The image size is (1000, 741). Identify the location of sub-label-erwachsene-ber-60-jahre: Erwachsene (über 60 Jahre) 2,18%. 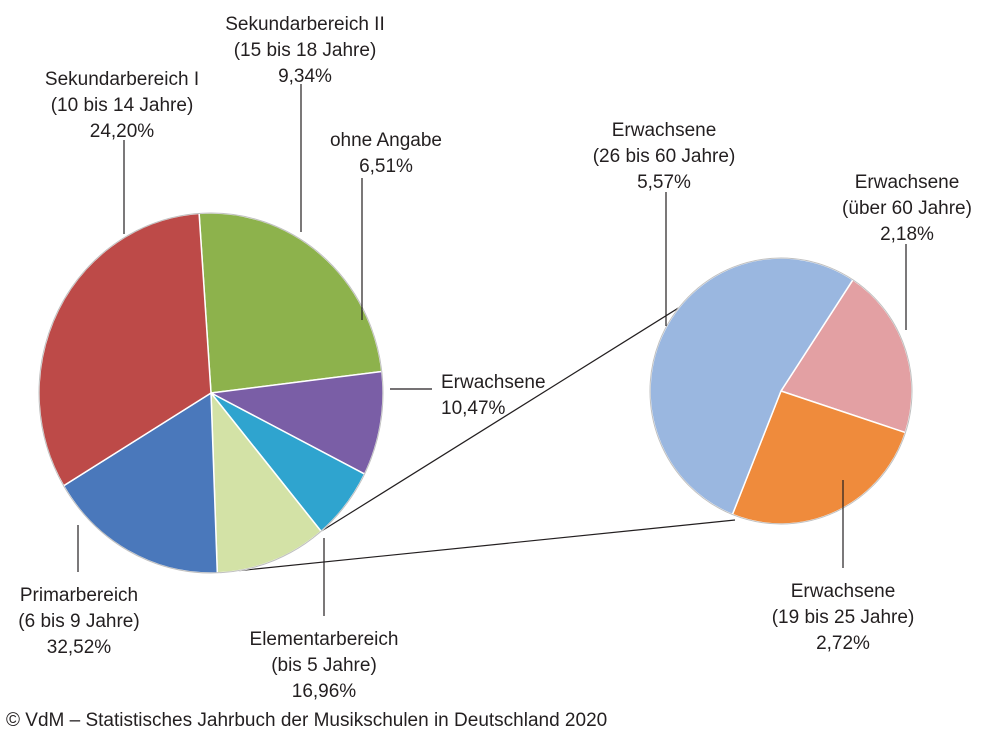
(907, 208).